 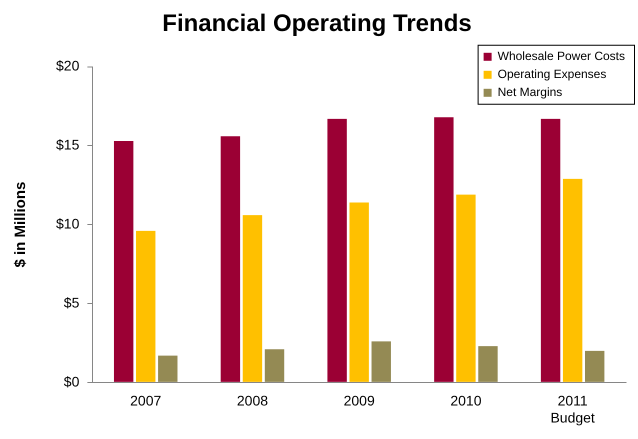 I want to click on legend-label: Operating Expenses, so click(x=552, y=74).